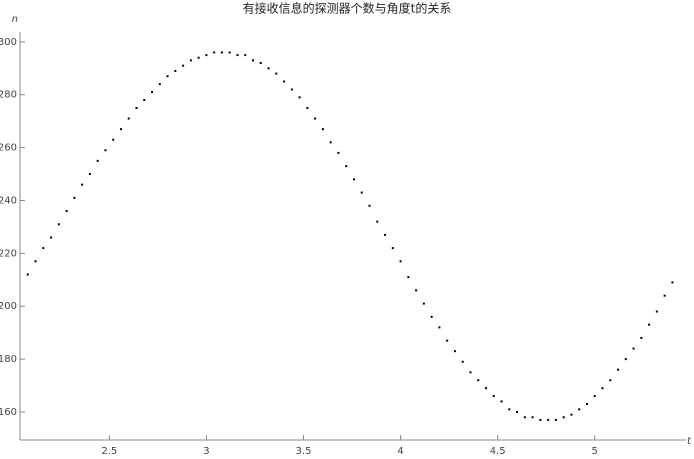  What do you see at coordinates (206, 451) in the screenshot?
I see `x-tick-label: 3` at bounding box center [206, 451].